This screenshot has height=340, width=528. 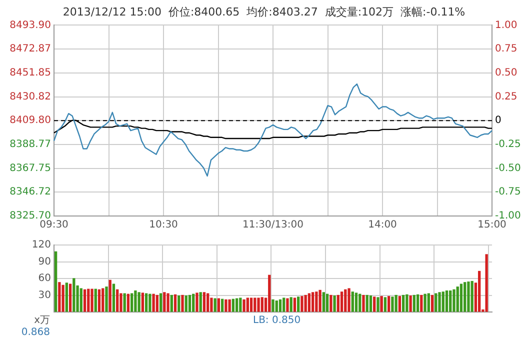 What do you see at coordinates (163, 225) in the screenshot?
I see `x-tick-label: 10:30` at bounding box center [163, 225].